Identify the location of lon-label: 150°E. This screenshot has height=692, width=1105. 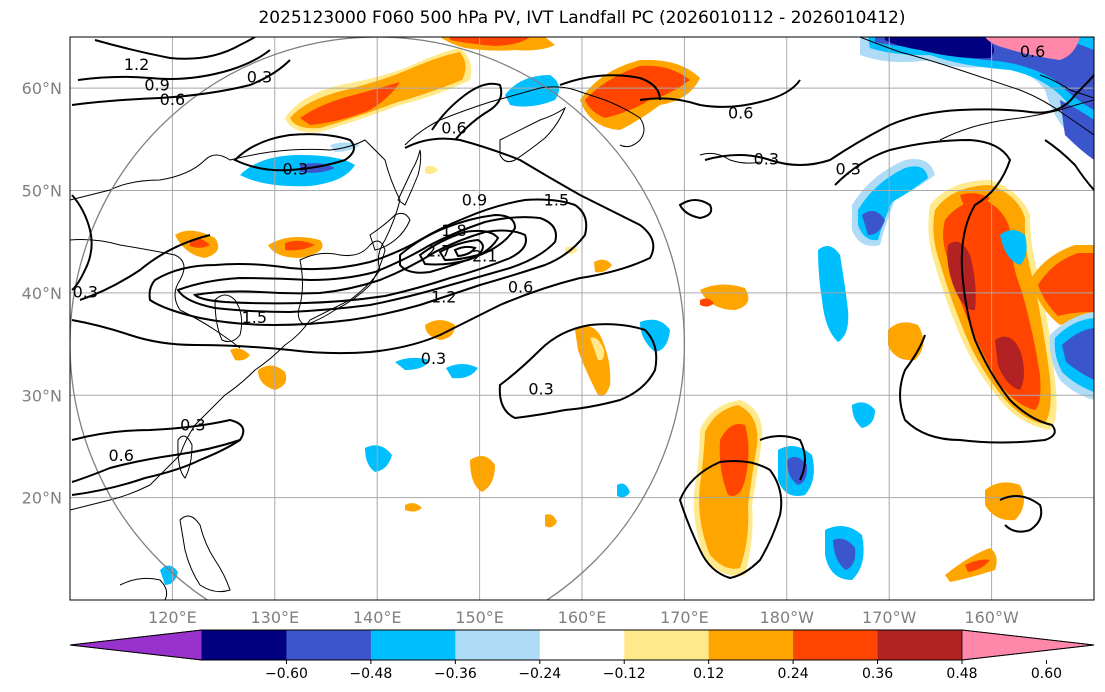
(479, 617).